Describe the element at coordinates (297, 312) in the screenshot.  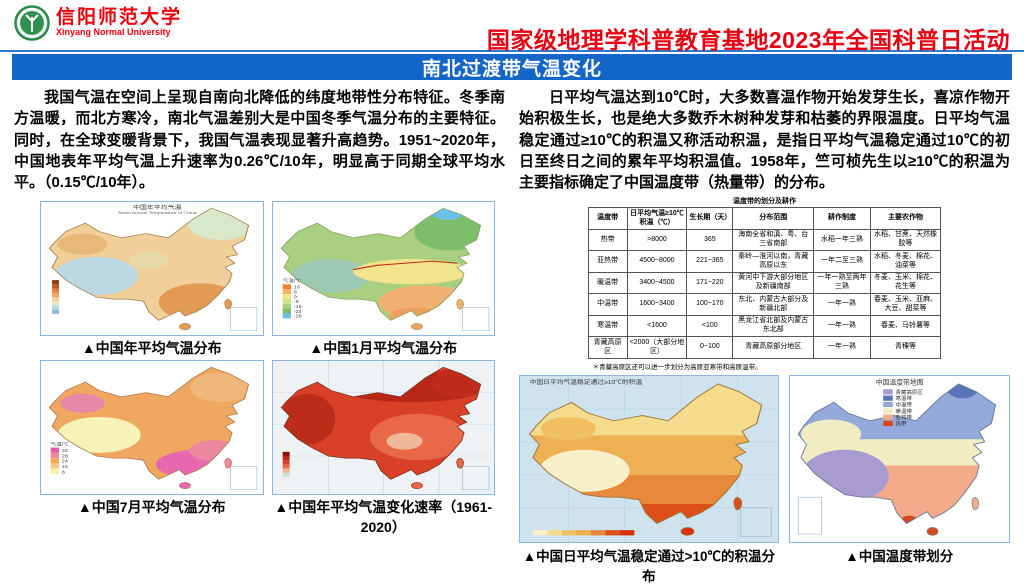
I see `svg-text: -24` at that location.